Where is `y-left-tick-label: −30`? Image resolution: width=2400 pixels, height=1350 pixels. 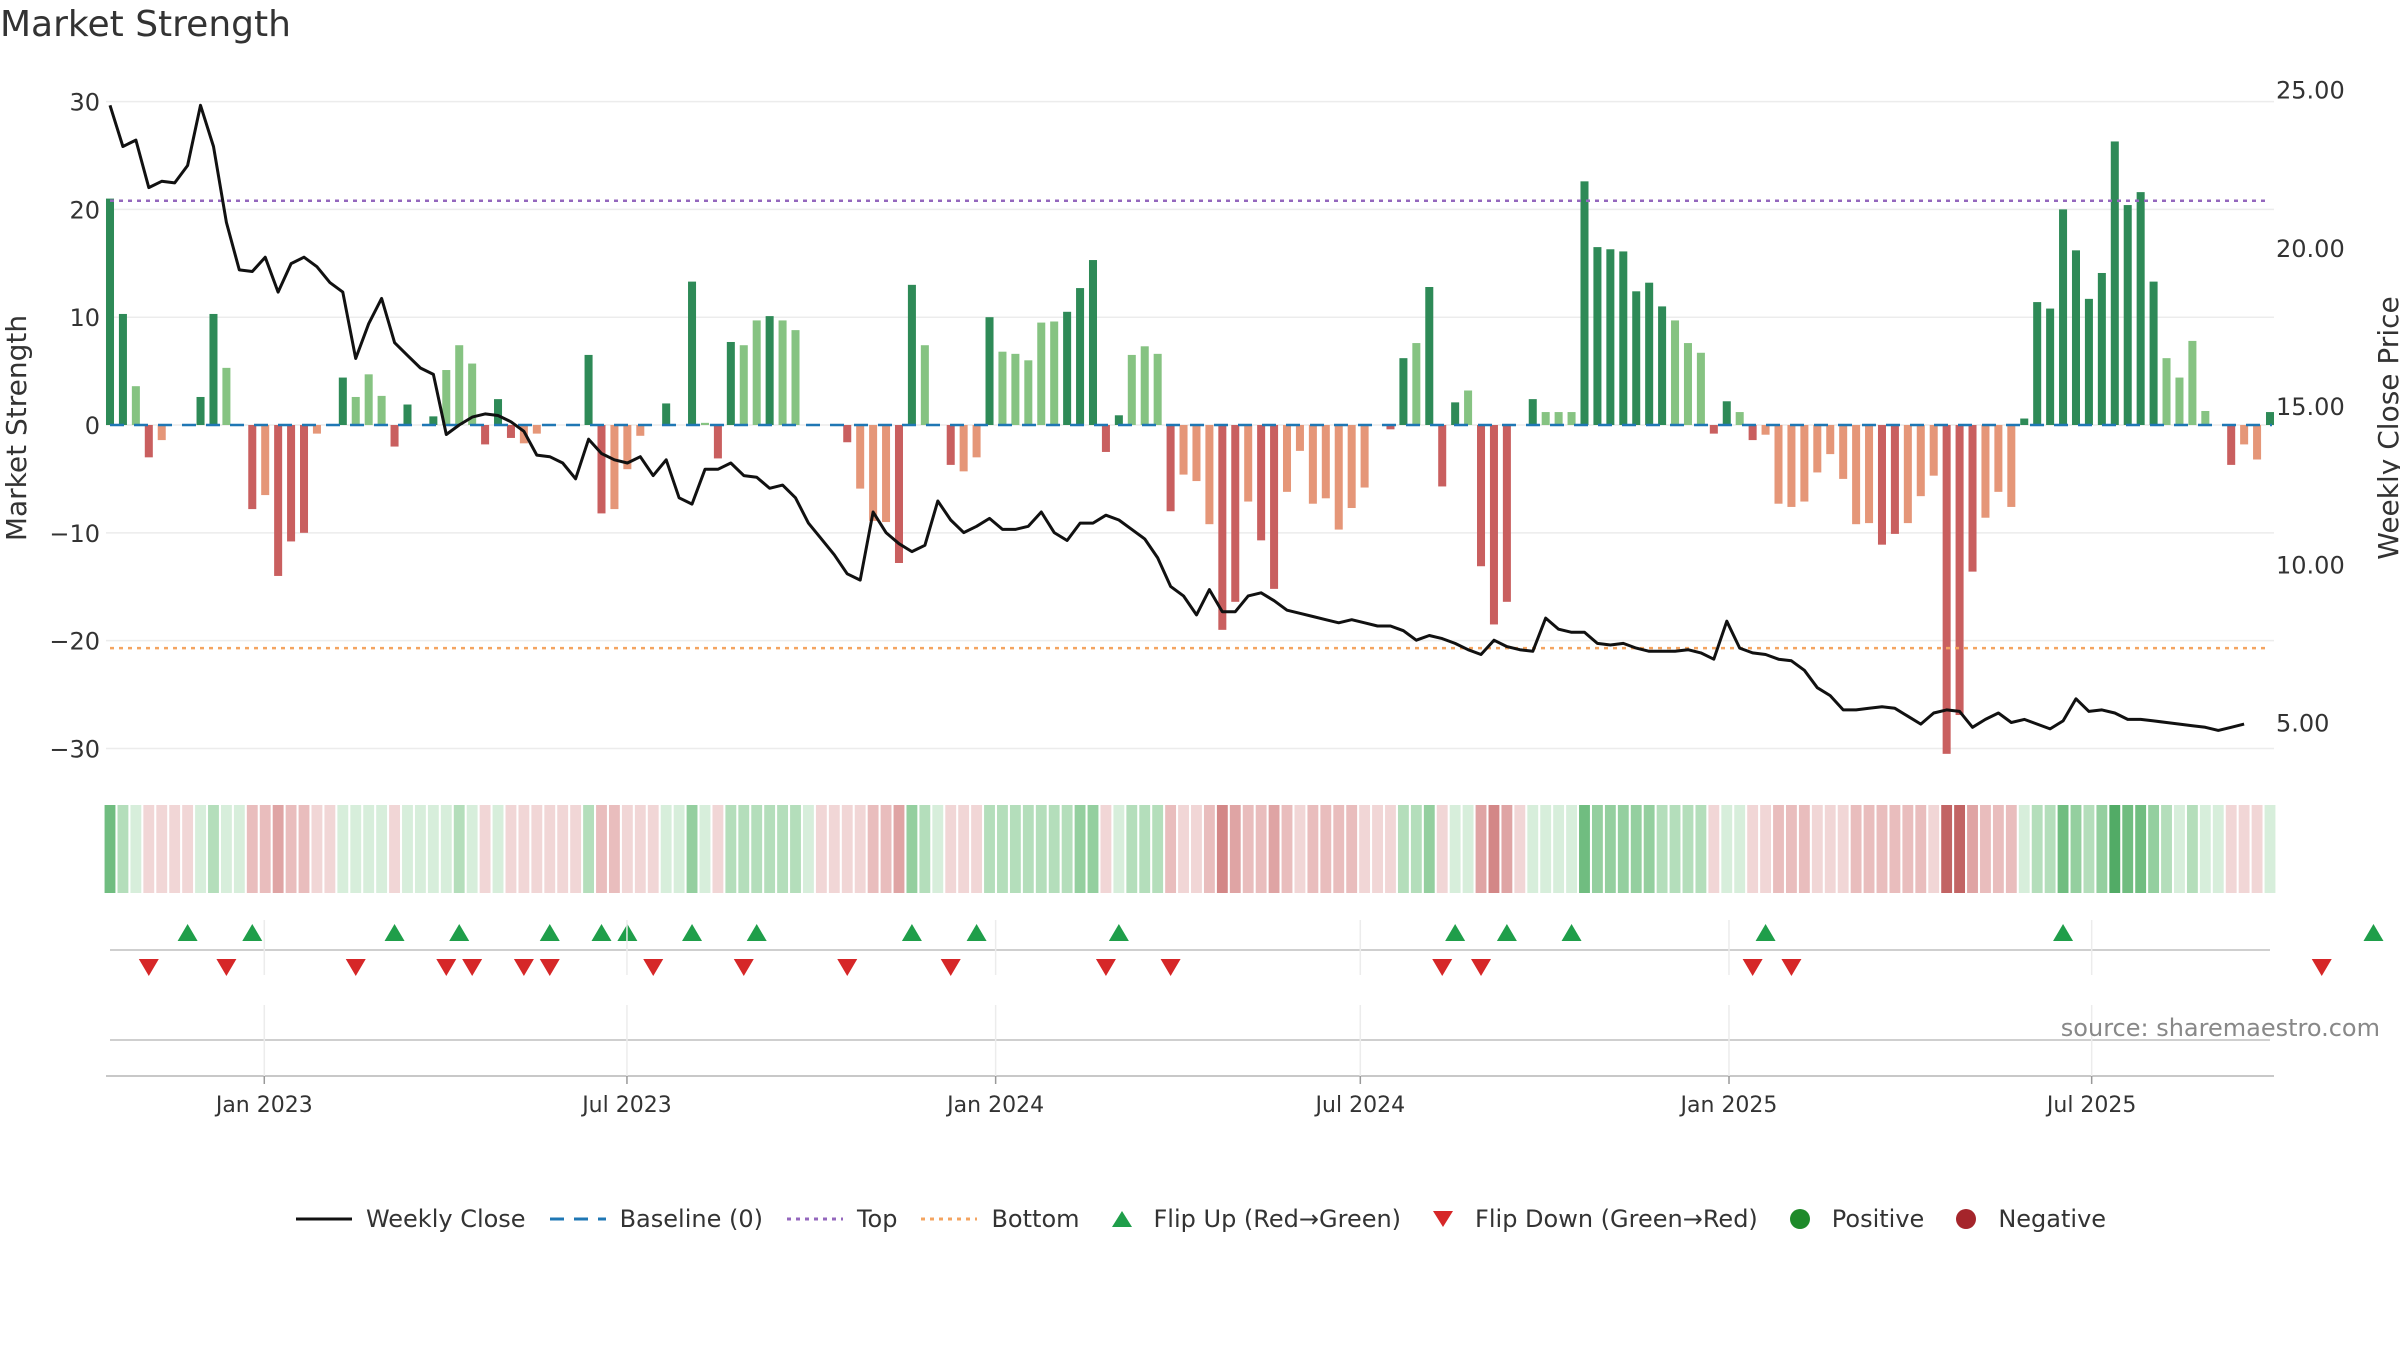
y-left-tick-label: −30 is located at coordinates (74, 749).